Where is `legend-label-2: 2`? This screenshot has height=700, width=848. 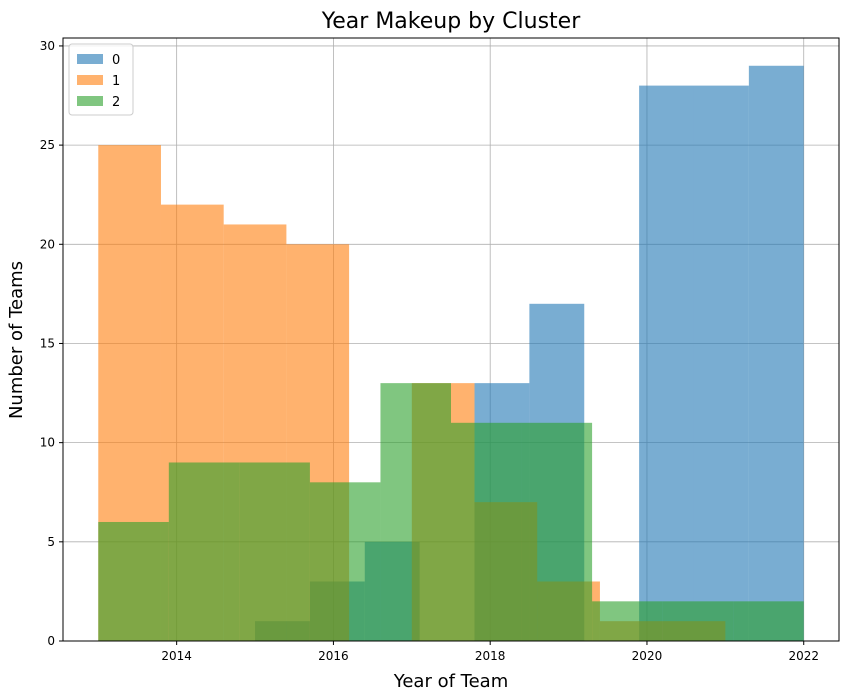
legend-label-2: 2 is located at coordinates (116, 102).